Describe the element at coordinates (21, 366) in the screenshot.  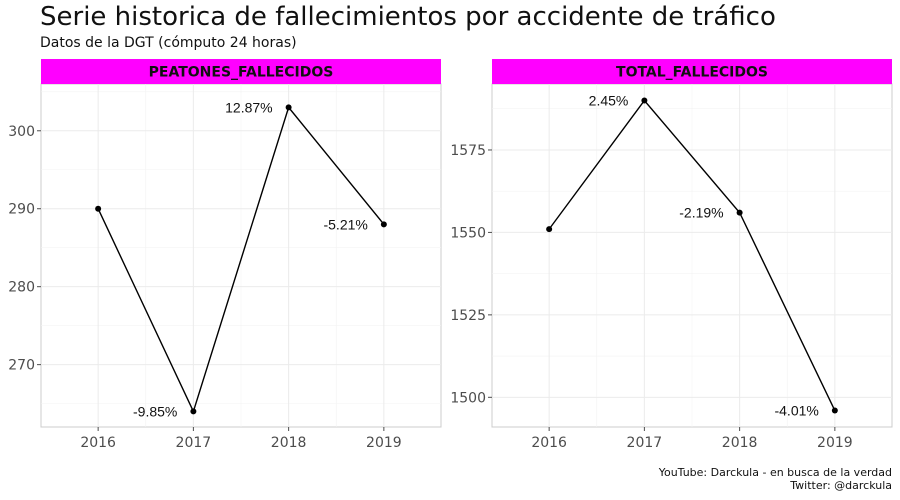
I see `panel-1-y-tick-label: 270` at that location.